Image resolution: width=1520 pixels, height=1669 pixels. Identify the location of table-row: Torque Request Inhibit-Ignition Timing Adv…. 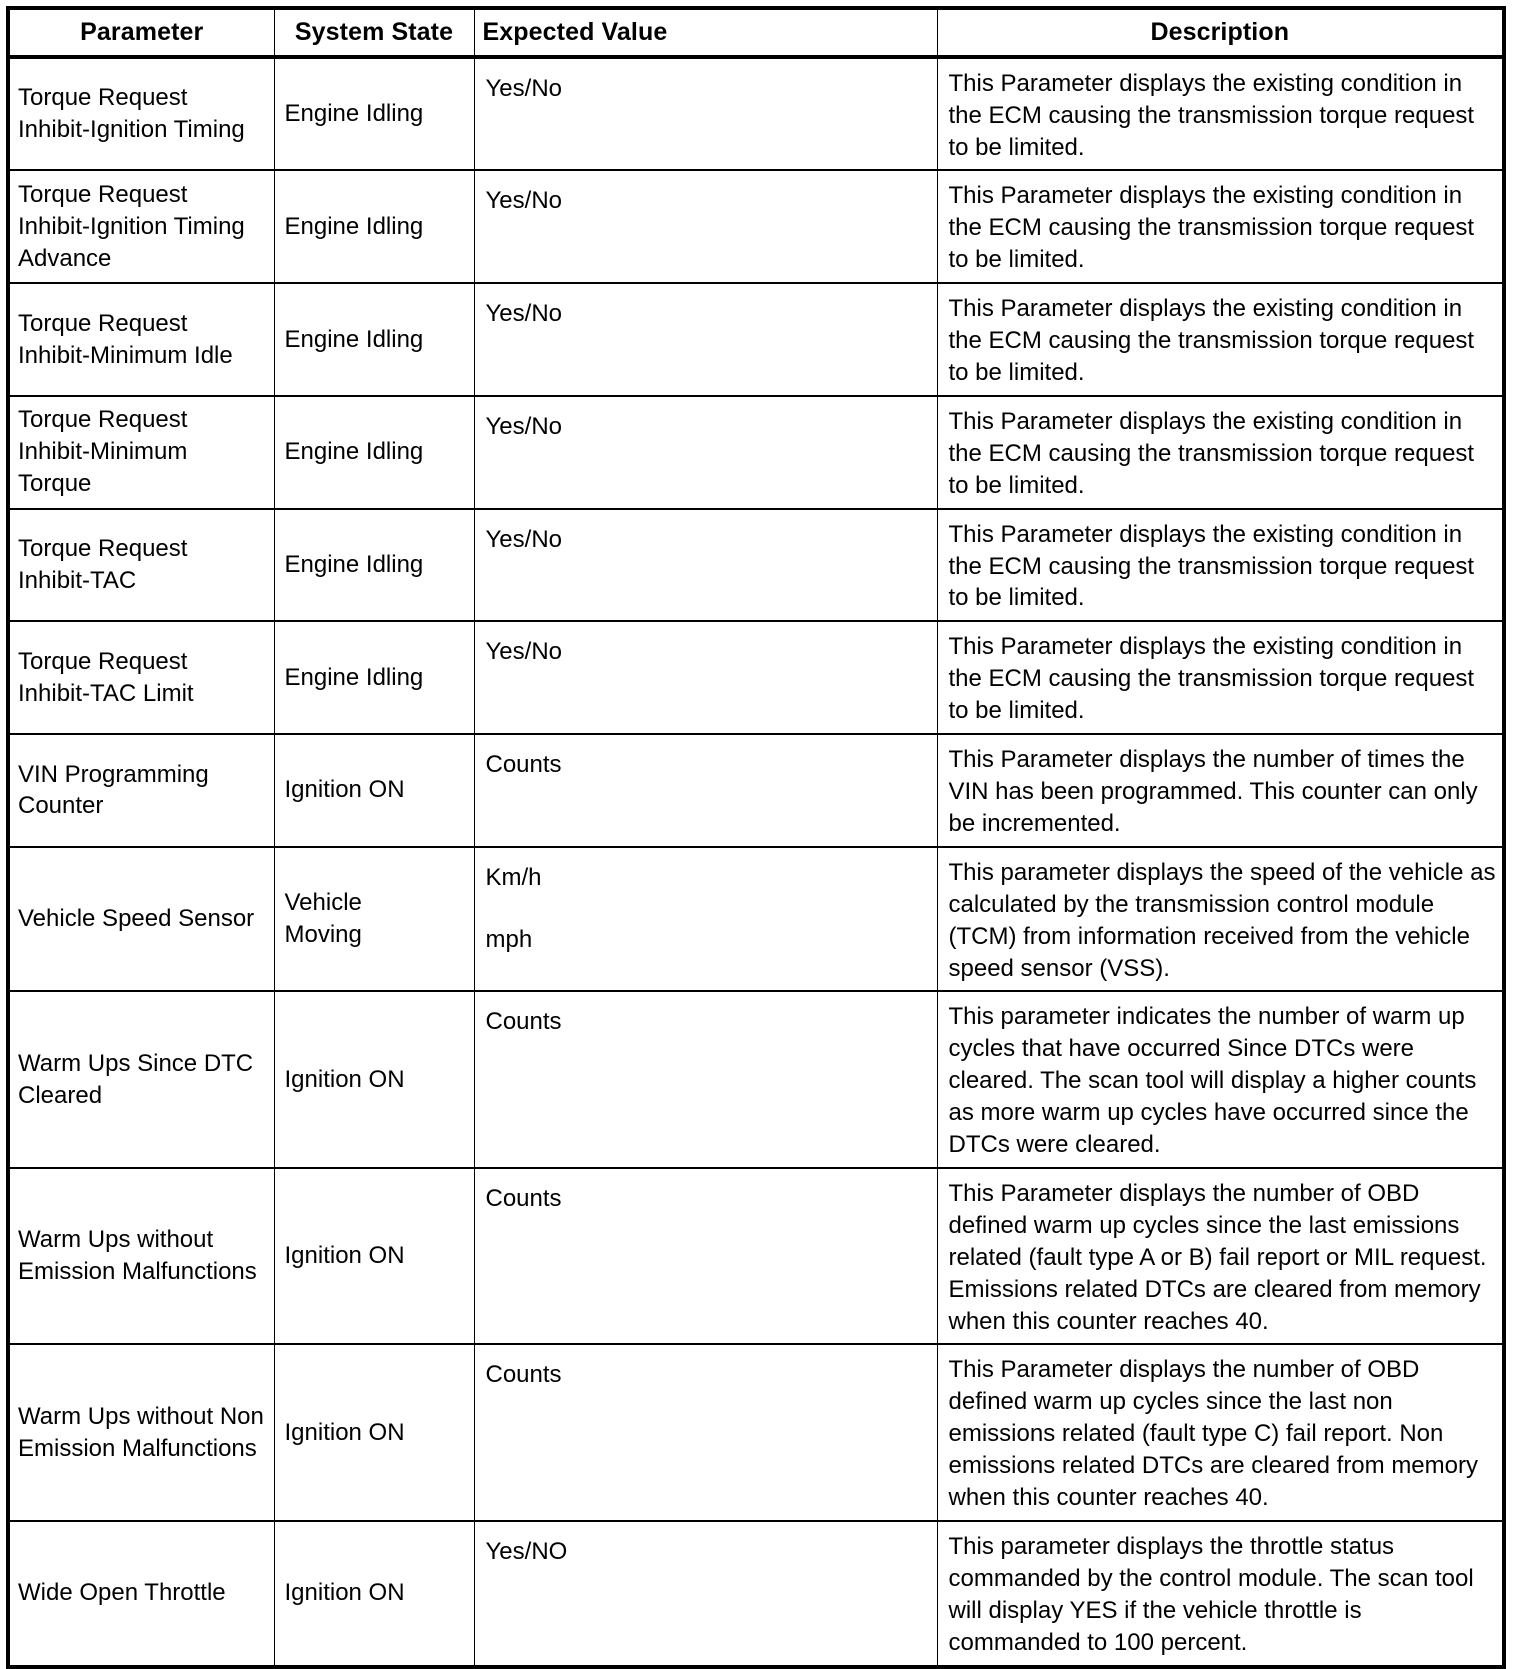
(756, 227).